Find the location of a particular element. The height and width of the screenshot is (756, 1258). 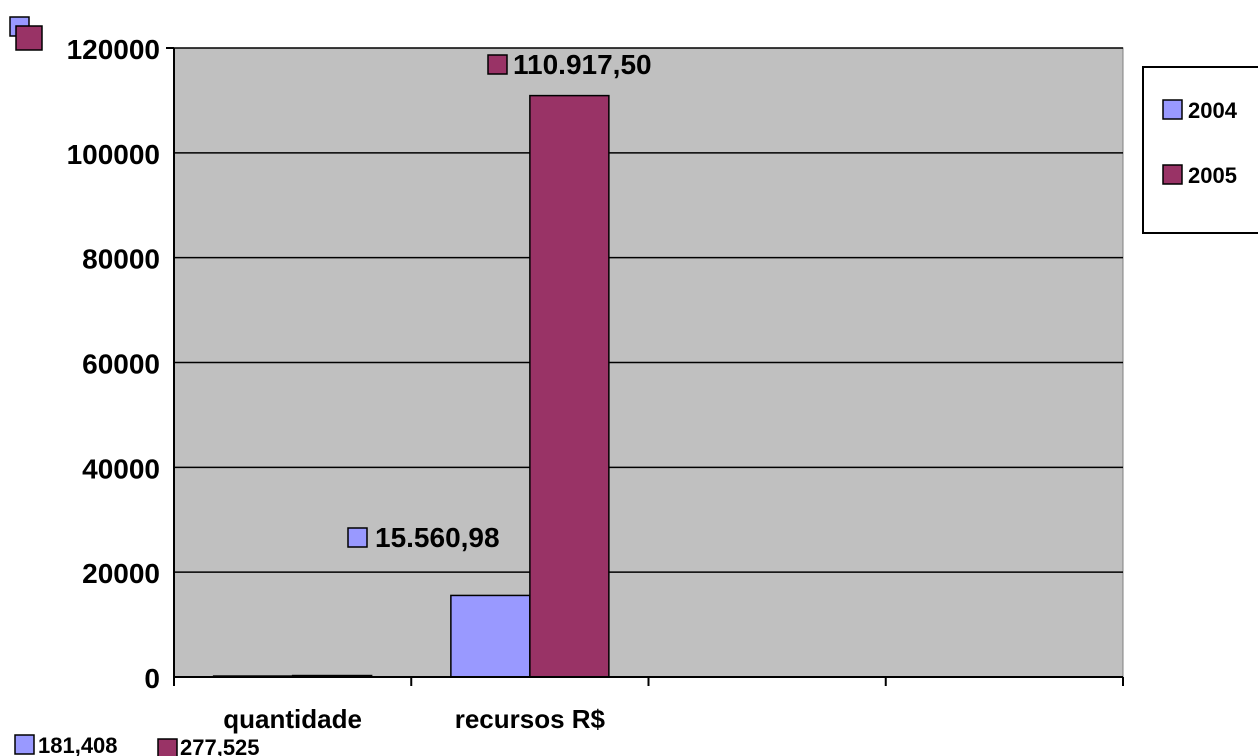

x-tick-label: recursos R$ is located at coordinates (530, 719).